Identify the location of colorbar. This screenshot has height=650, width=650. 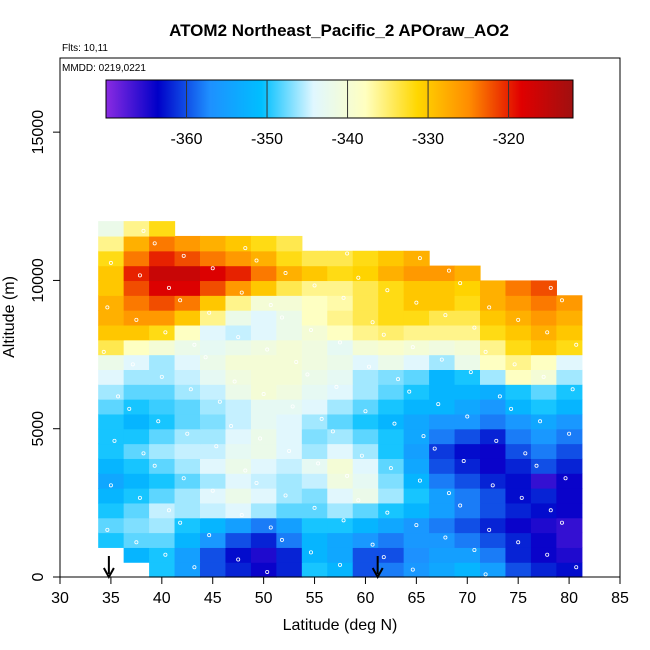
(339, 99).